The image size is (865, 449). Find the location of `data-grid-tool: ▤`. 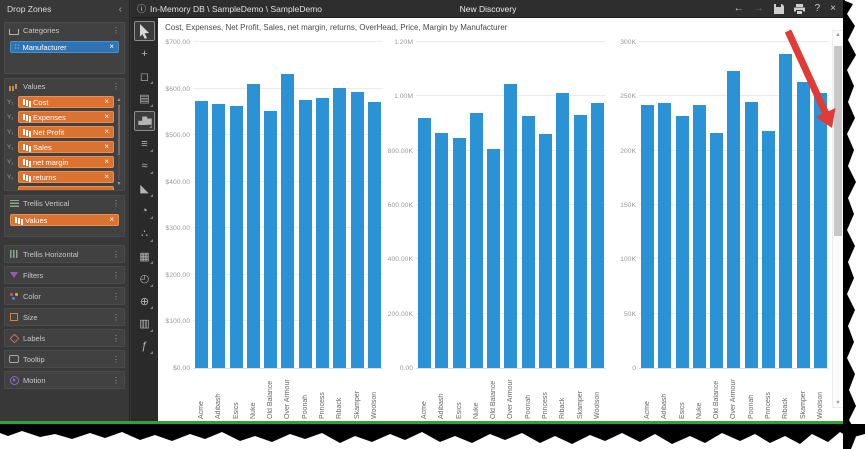

data-grid-tool: ▤ is located at coordinates (144, 99).